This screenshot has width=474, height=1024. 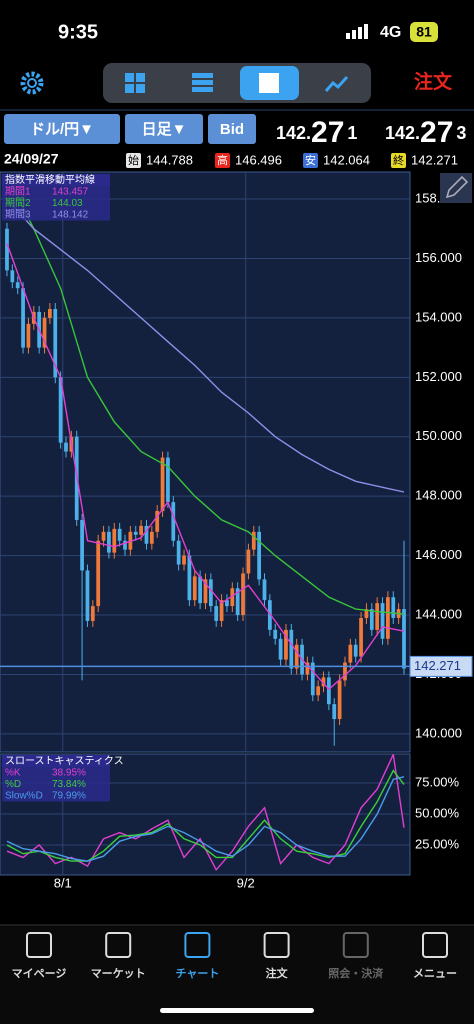 I want to click on legend-title-bg, so click(x=56, y=761).